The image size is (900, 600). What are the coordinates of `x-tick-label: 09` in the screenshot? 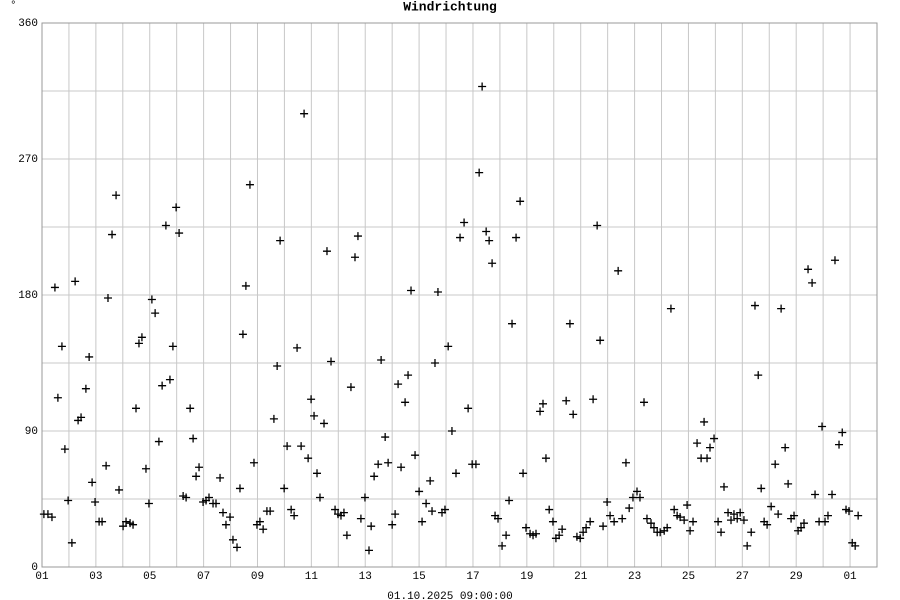 It's located at (257, 577).